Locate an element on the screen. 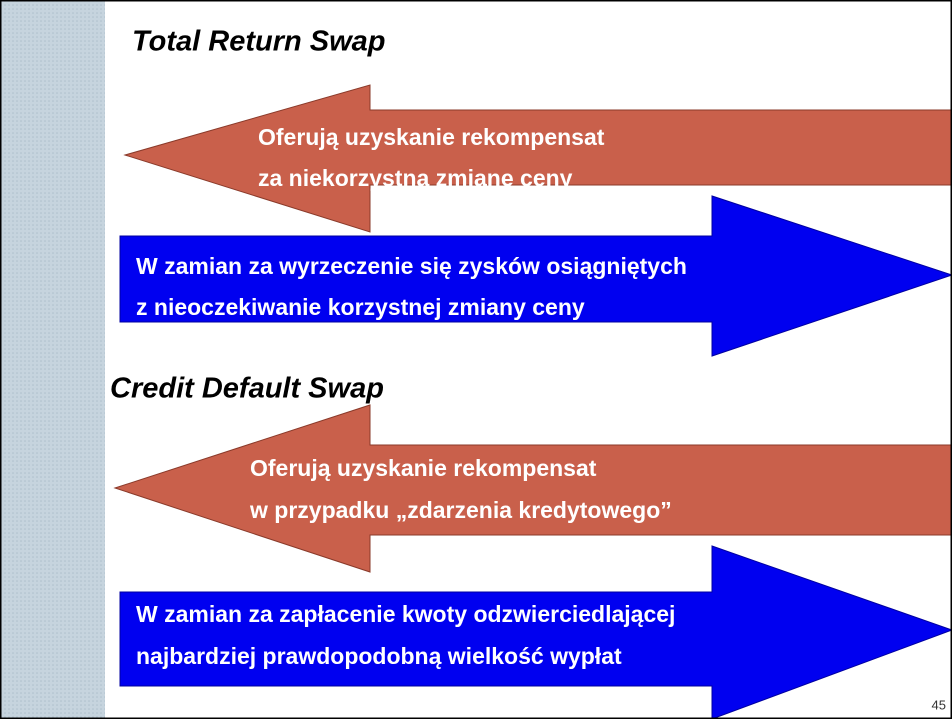 The height and width of the screenshot is (719, 952). page-number: 45 is located at coordinates (939, 704).